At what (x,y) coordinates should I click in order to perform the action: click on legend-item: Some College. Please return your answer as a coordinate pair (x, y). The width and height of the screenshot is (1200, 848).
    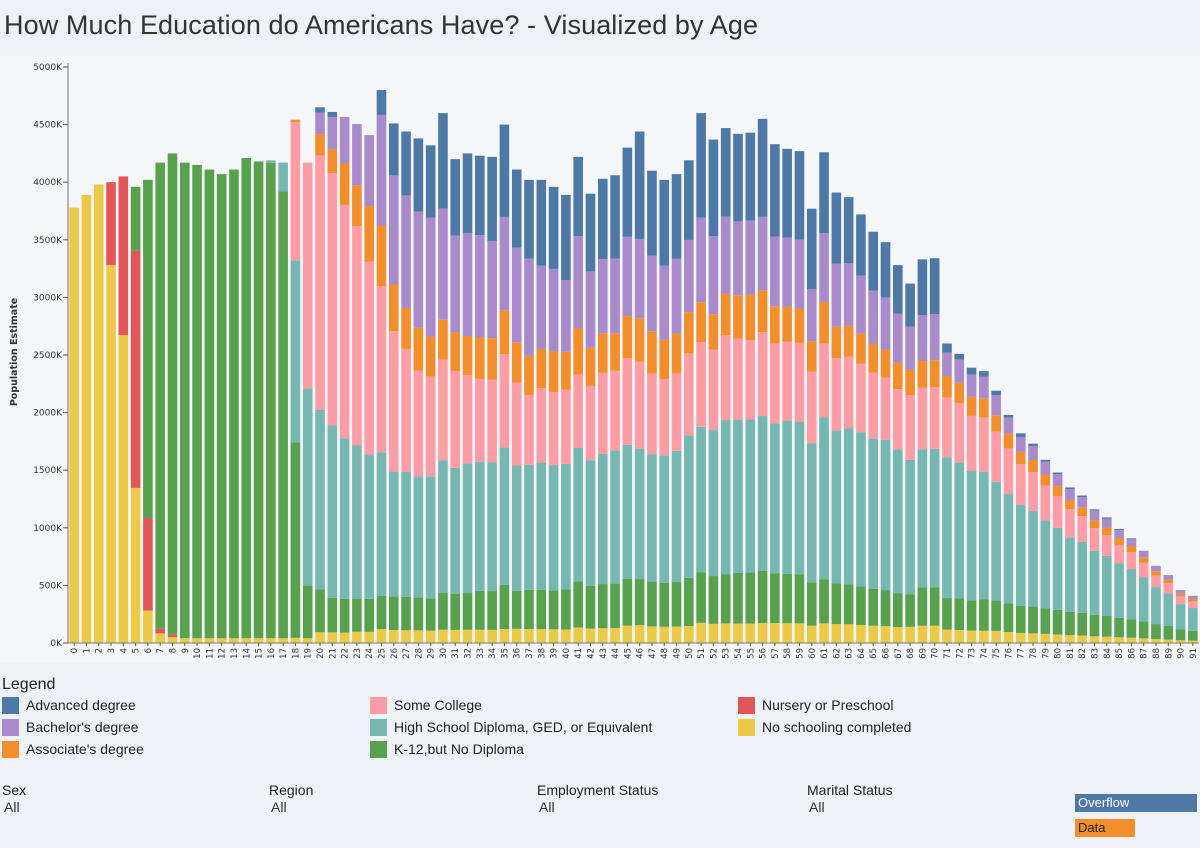
    Looking at the image, I should click on (426, 705).